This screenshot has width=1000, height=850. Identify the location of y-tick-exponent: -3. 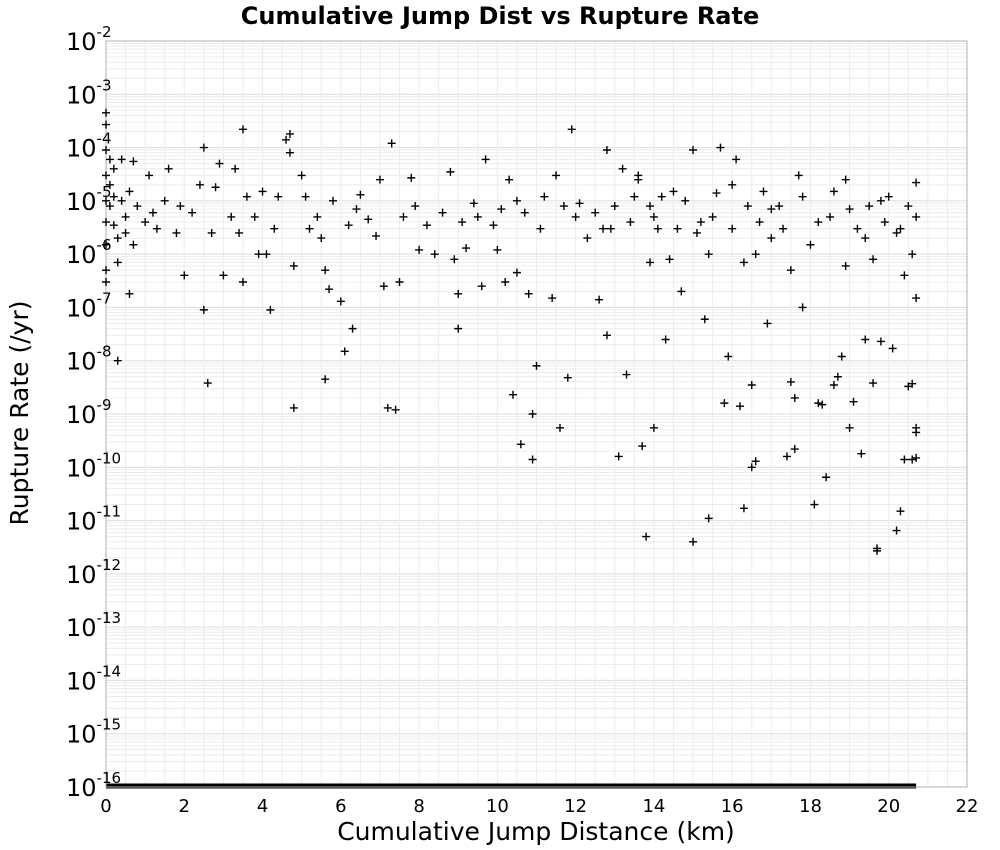
(104, 85).